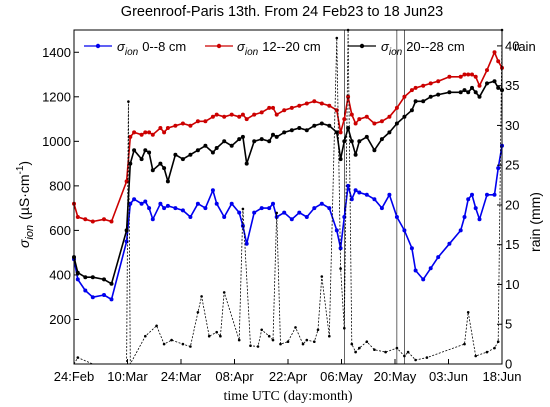 The image size is (550, 407). I want to click on legend-2-rest: 20--28 cm, so click(435, 46).